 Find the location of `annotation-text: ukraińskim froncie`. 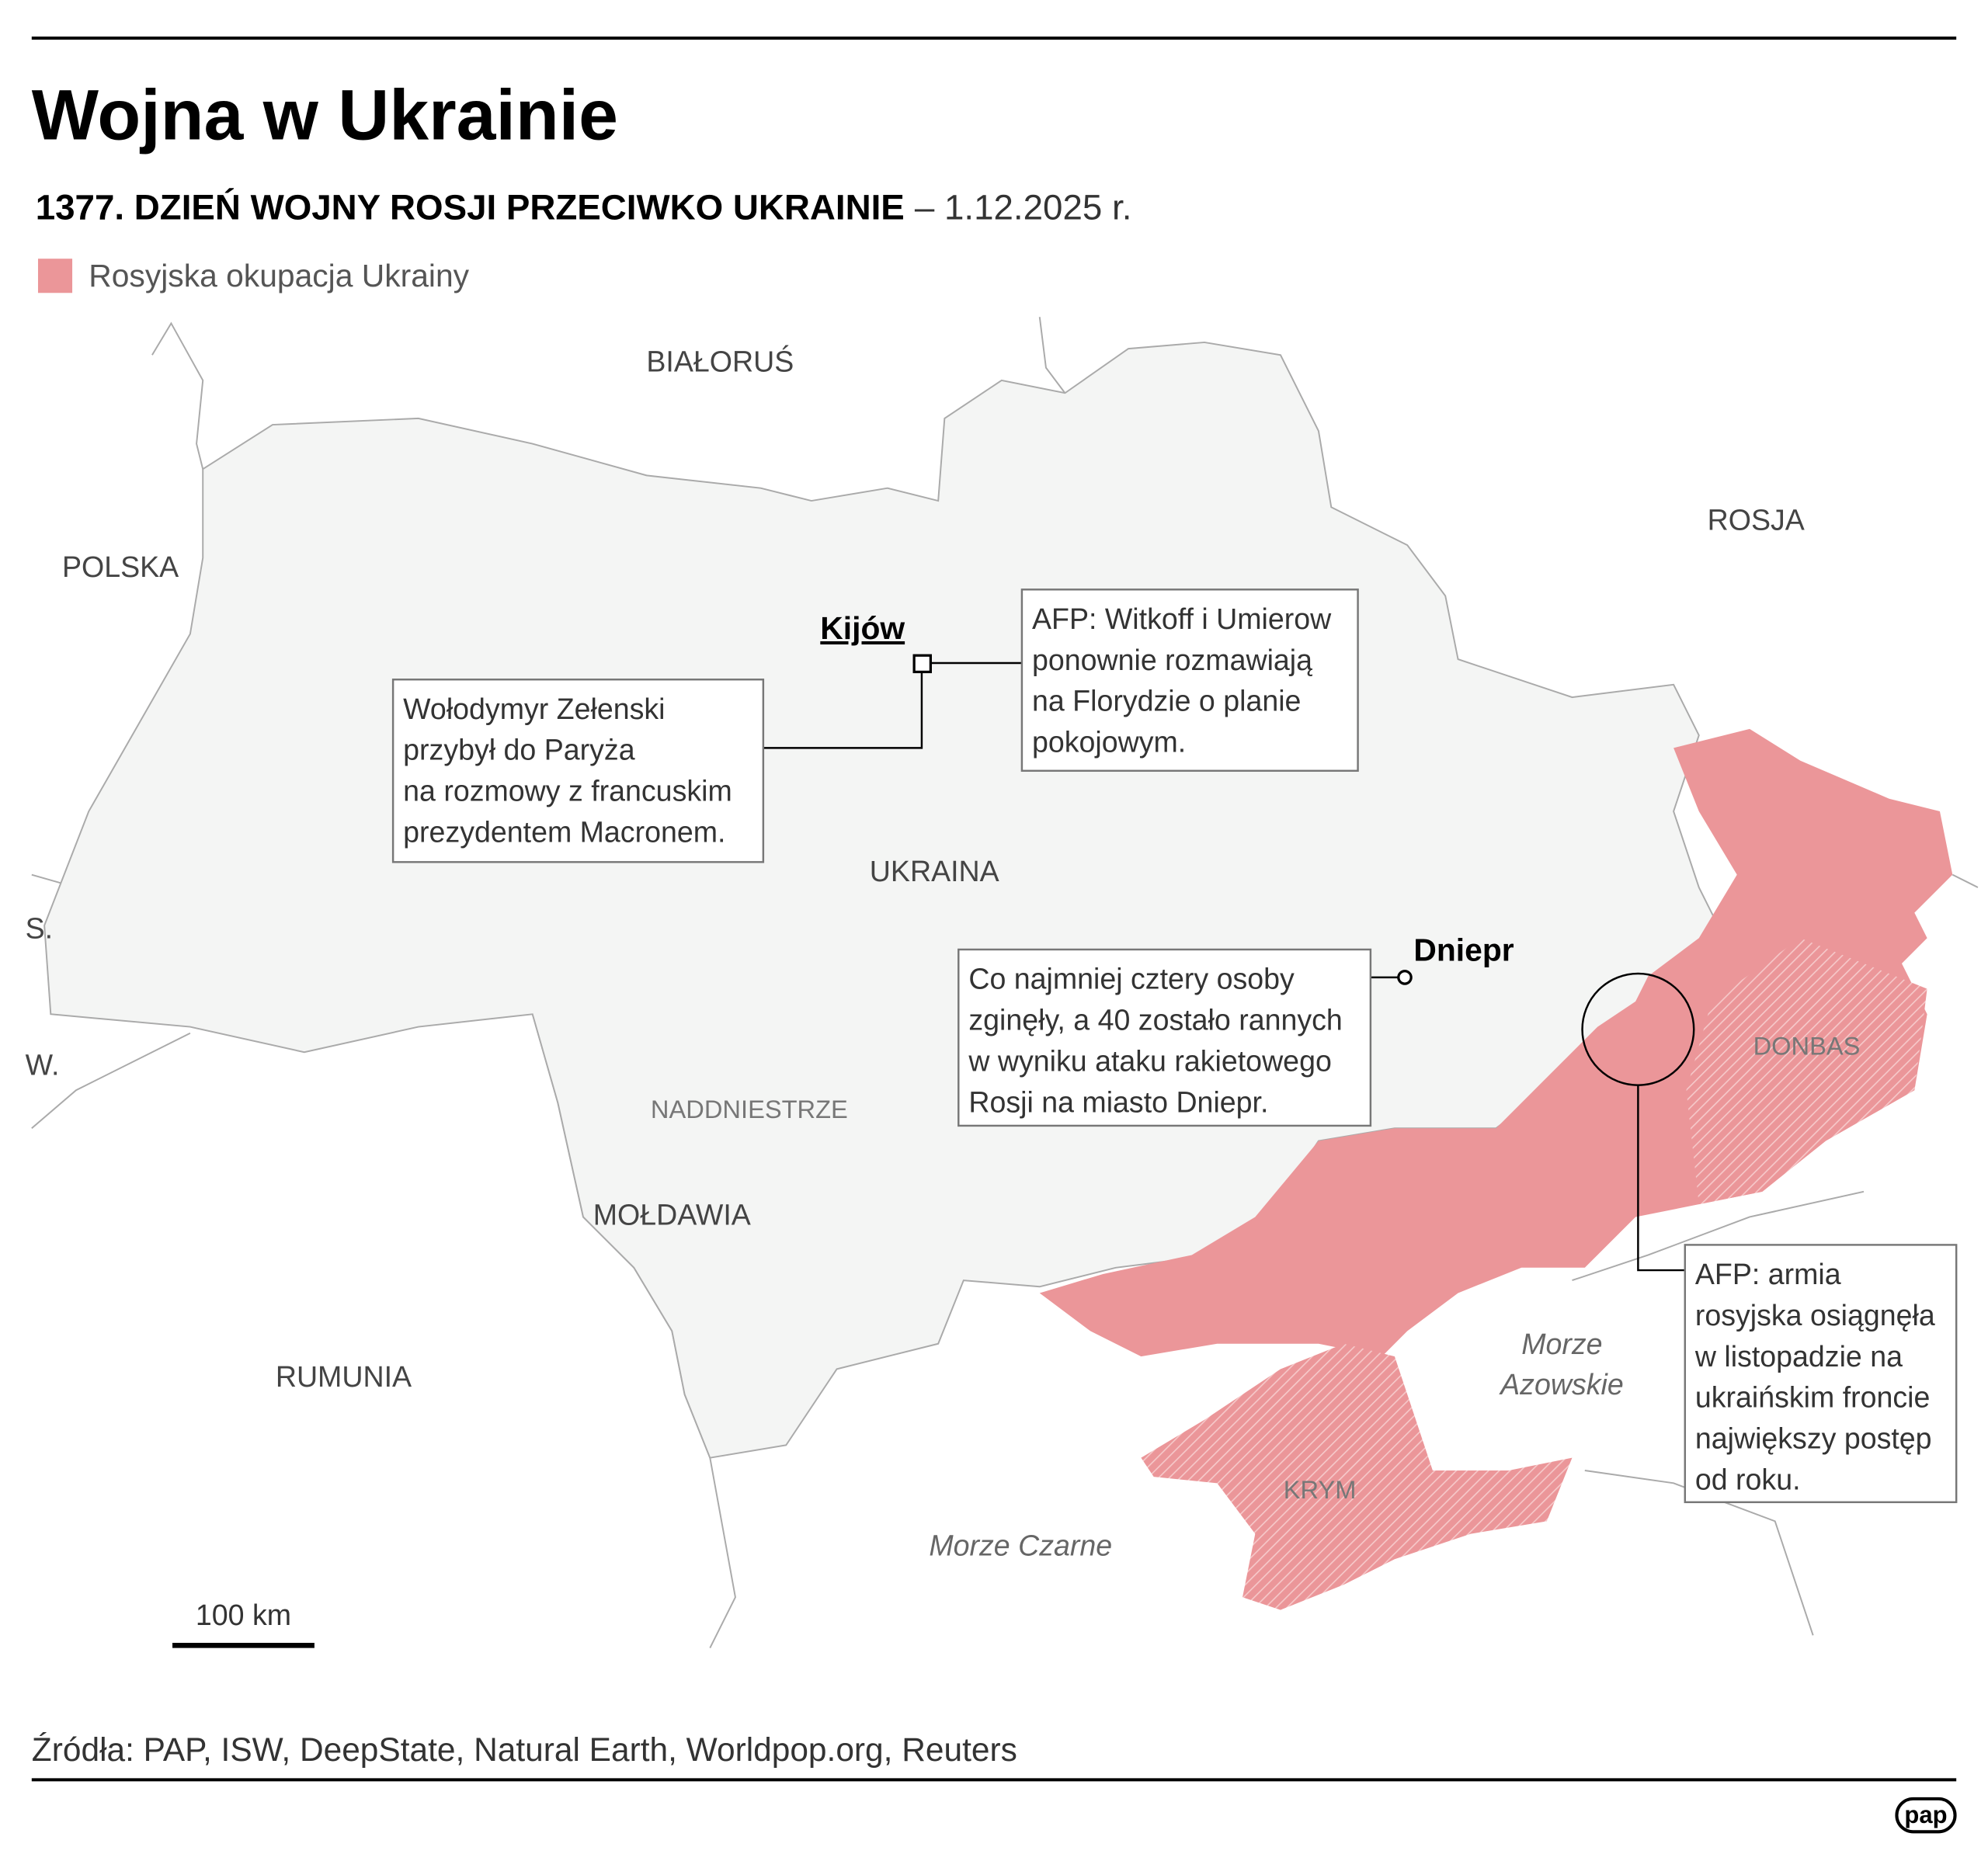

annotation-text: ukraińskim froncie is located at coordinates (1813, 1397).